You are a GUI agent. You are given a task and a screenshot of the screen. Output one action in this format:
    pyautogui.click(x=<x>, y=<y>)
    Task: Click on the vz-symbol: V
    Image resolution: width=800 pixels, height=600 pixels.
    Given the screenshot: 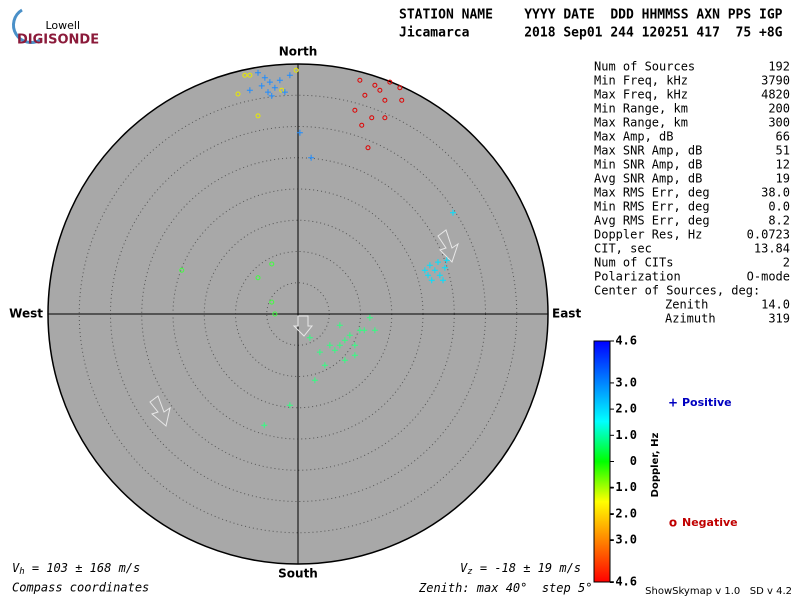 What is the action you would take?
    pyautogui.click(x=464, y=568)
    